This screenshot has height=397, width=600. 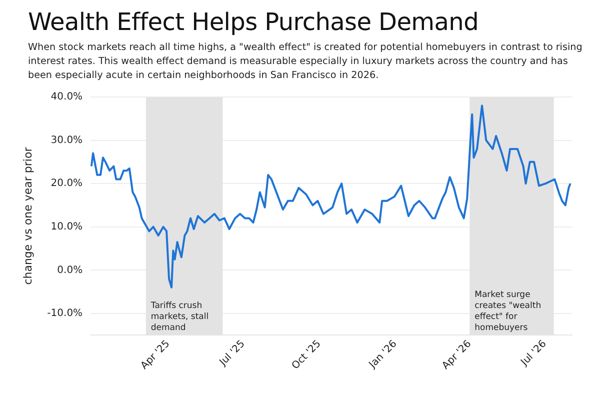 I want to click on x-tick-label: Jul '25, so click(x=232, y=353).